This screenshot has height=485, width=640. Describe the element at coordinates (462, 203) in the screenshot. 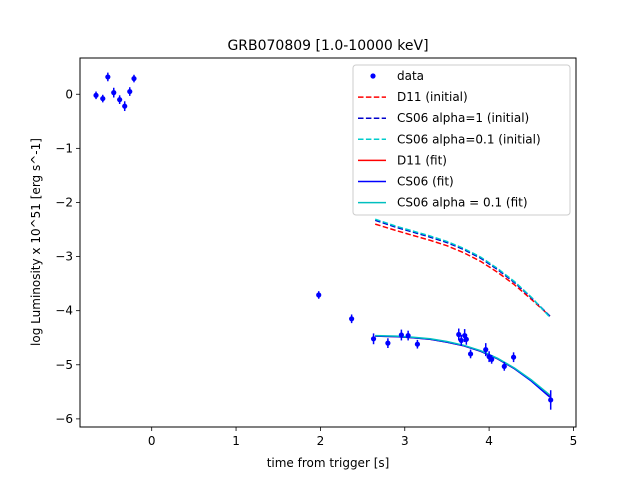

I see `legend-label: CS06 alpha = 0.1 (fit)` at that location.